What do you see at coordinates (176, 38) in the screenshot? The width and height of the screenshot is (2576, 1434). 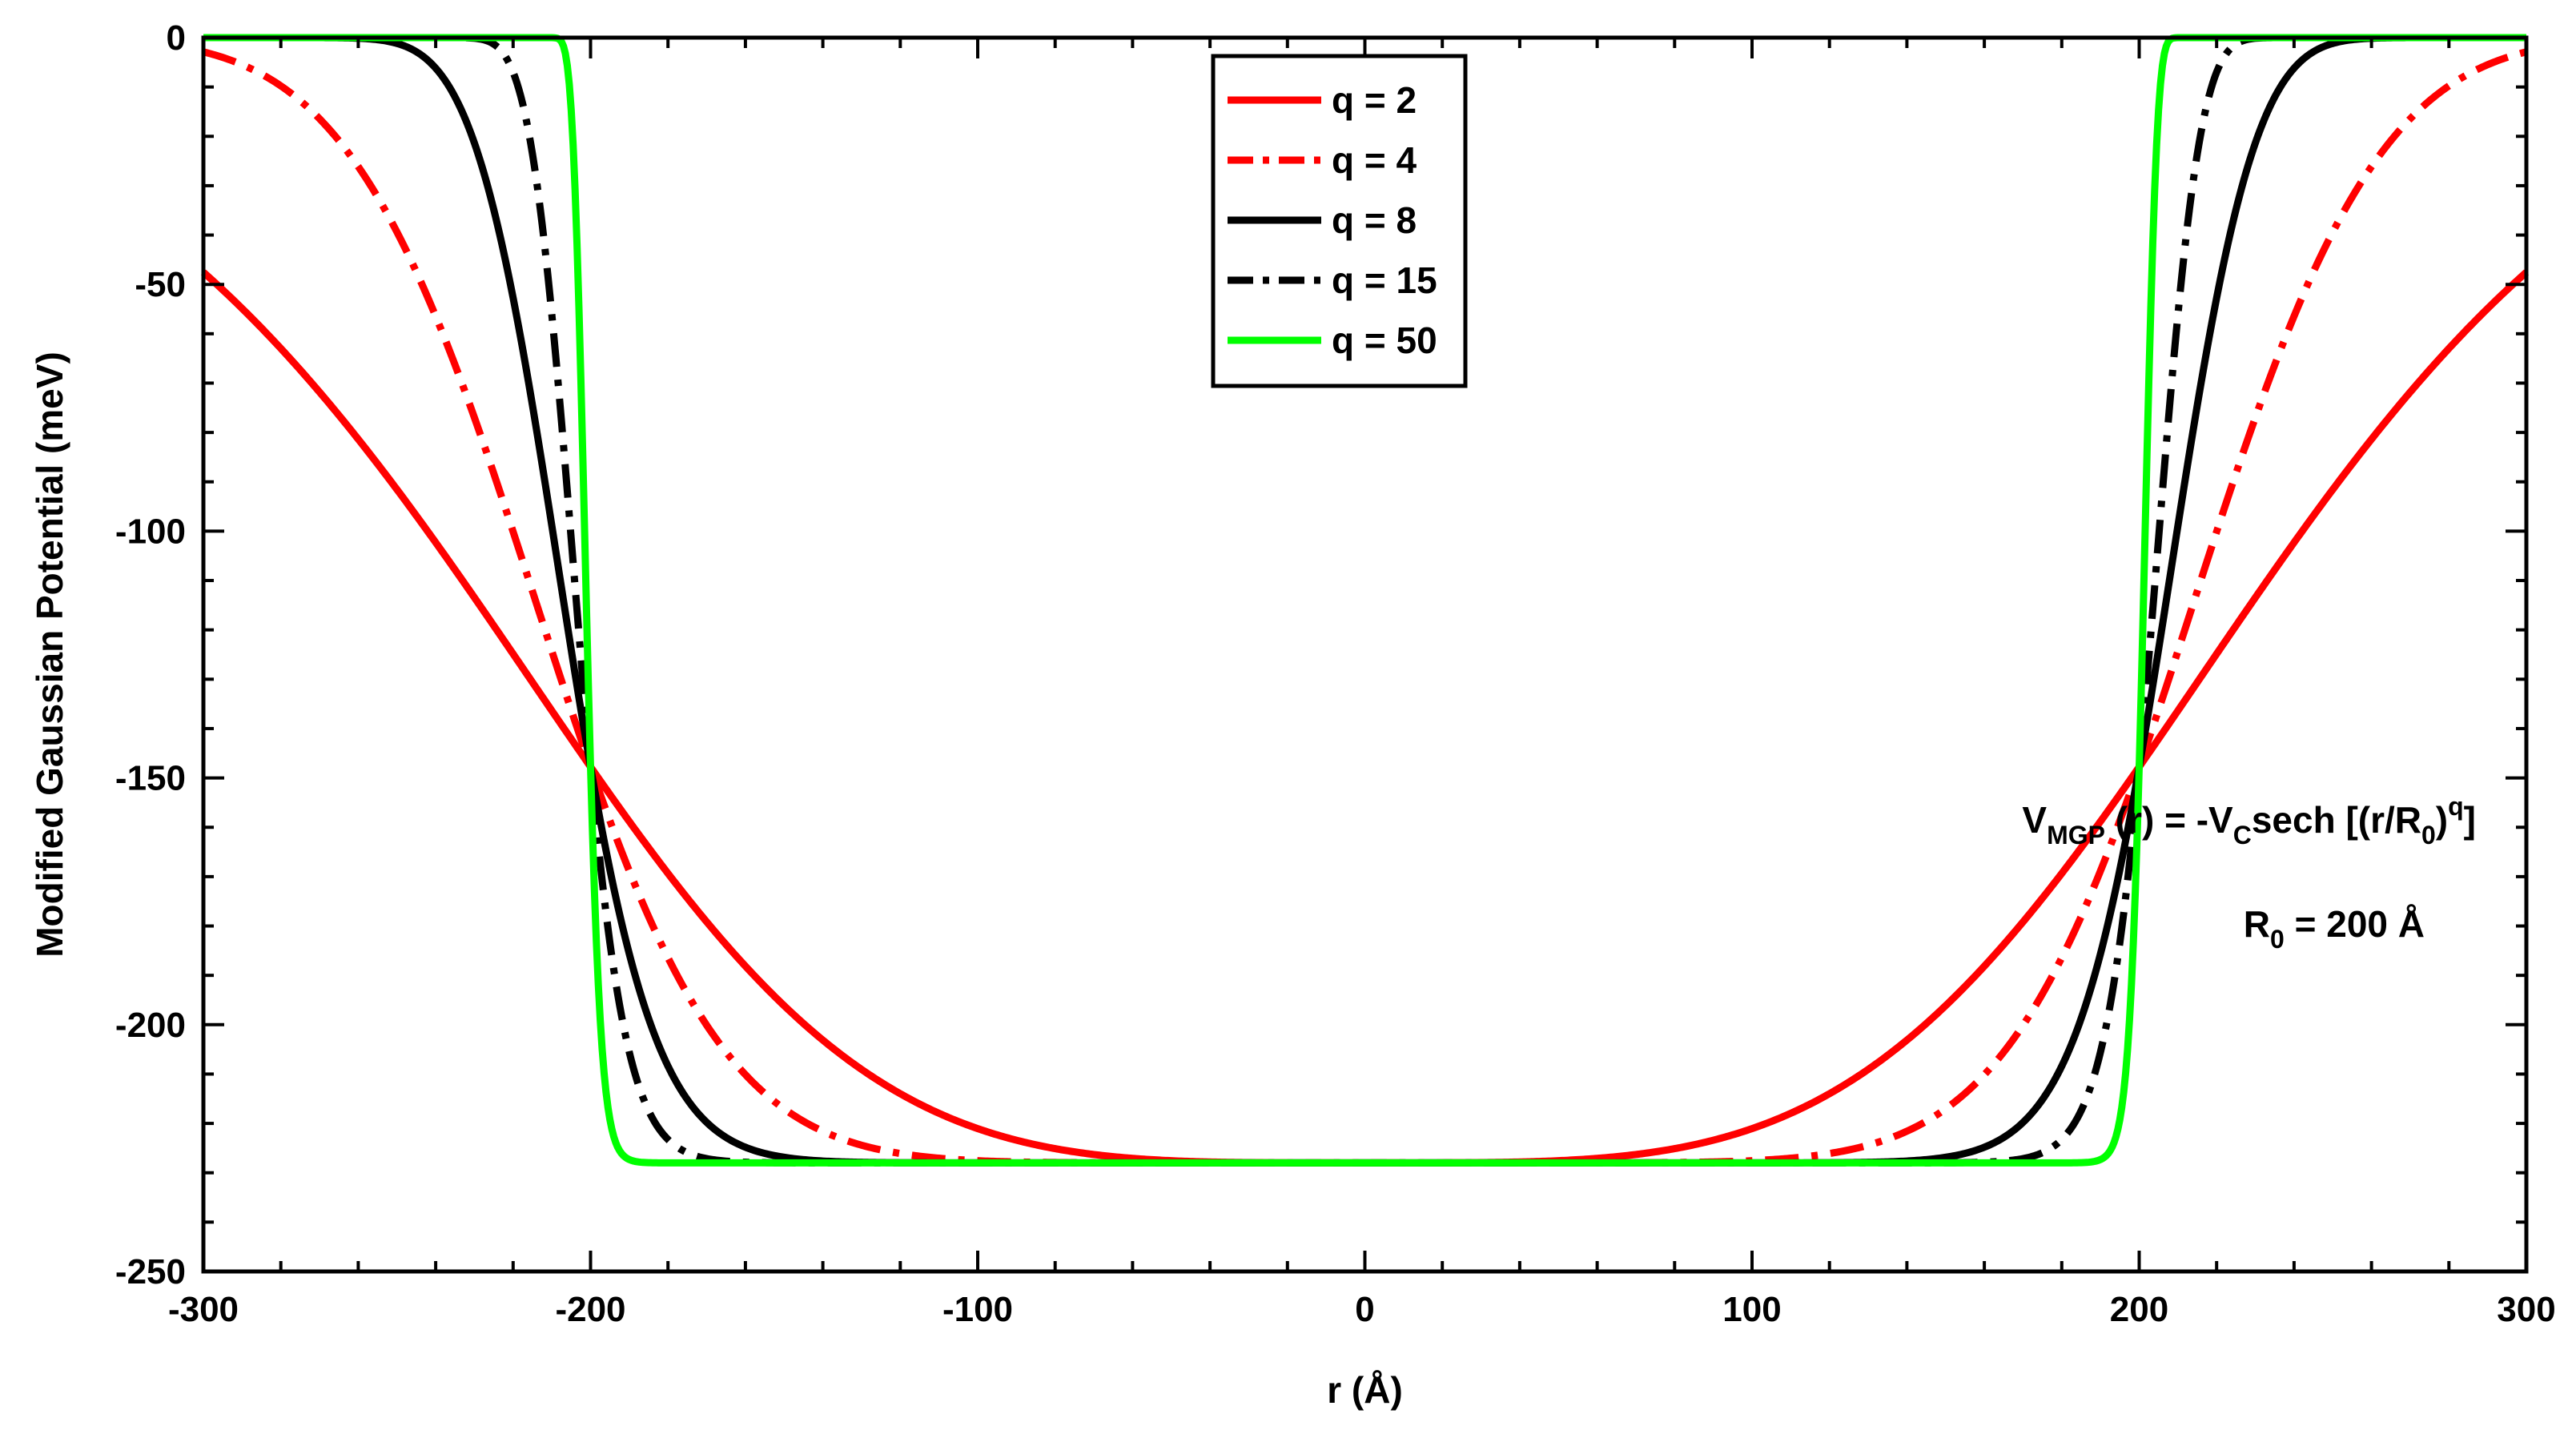 I see `y-tick-label: 0` at bounding box center [176, 38].